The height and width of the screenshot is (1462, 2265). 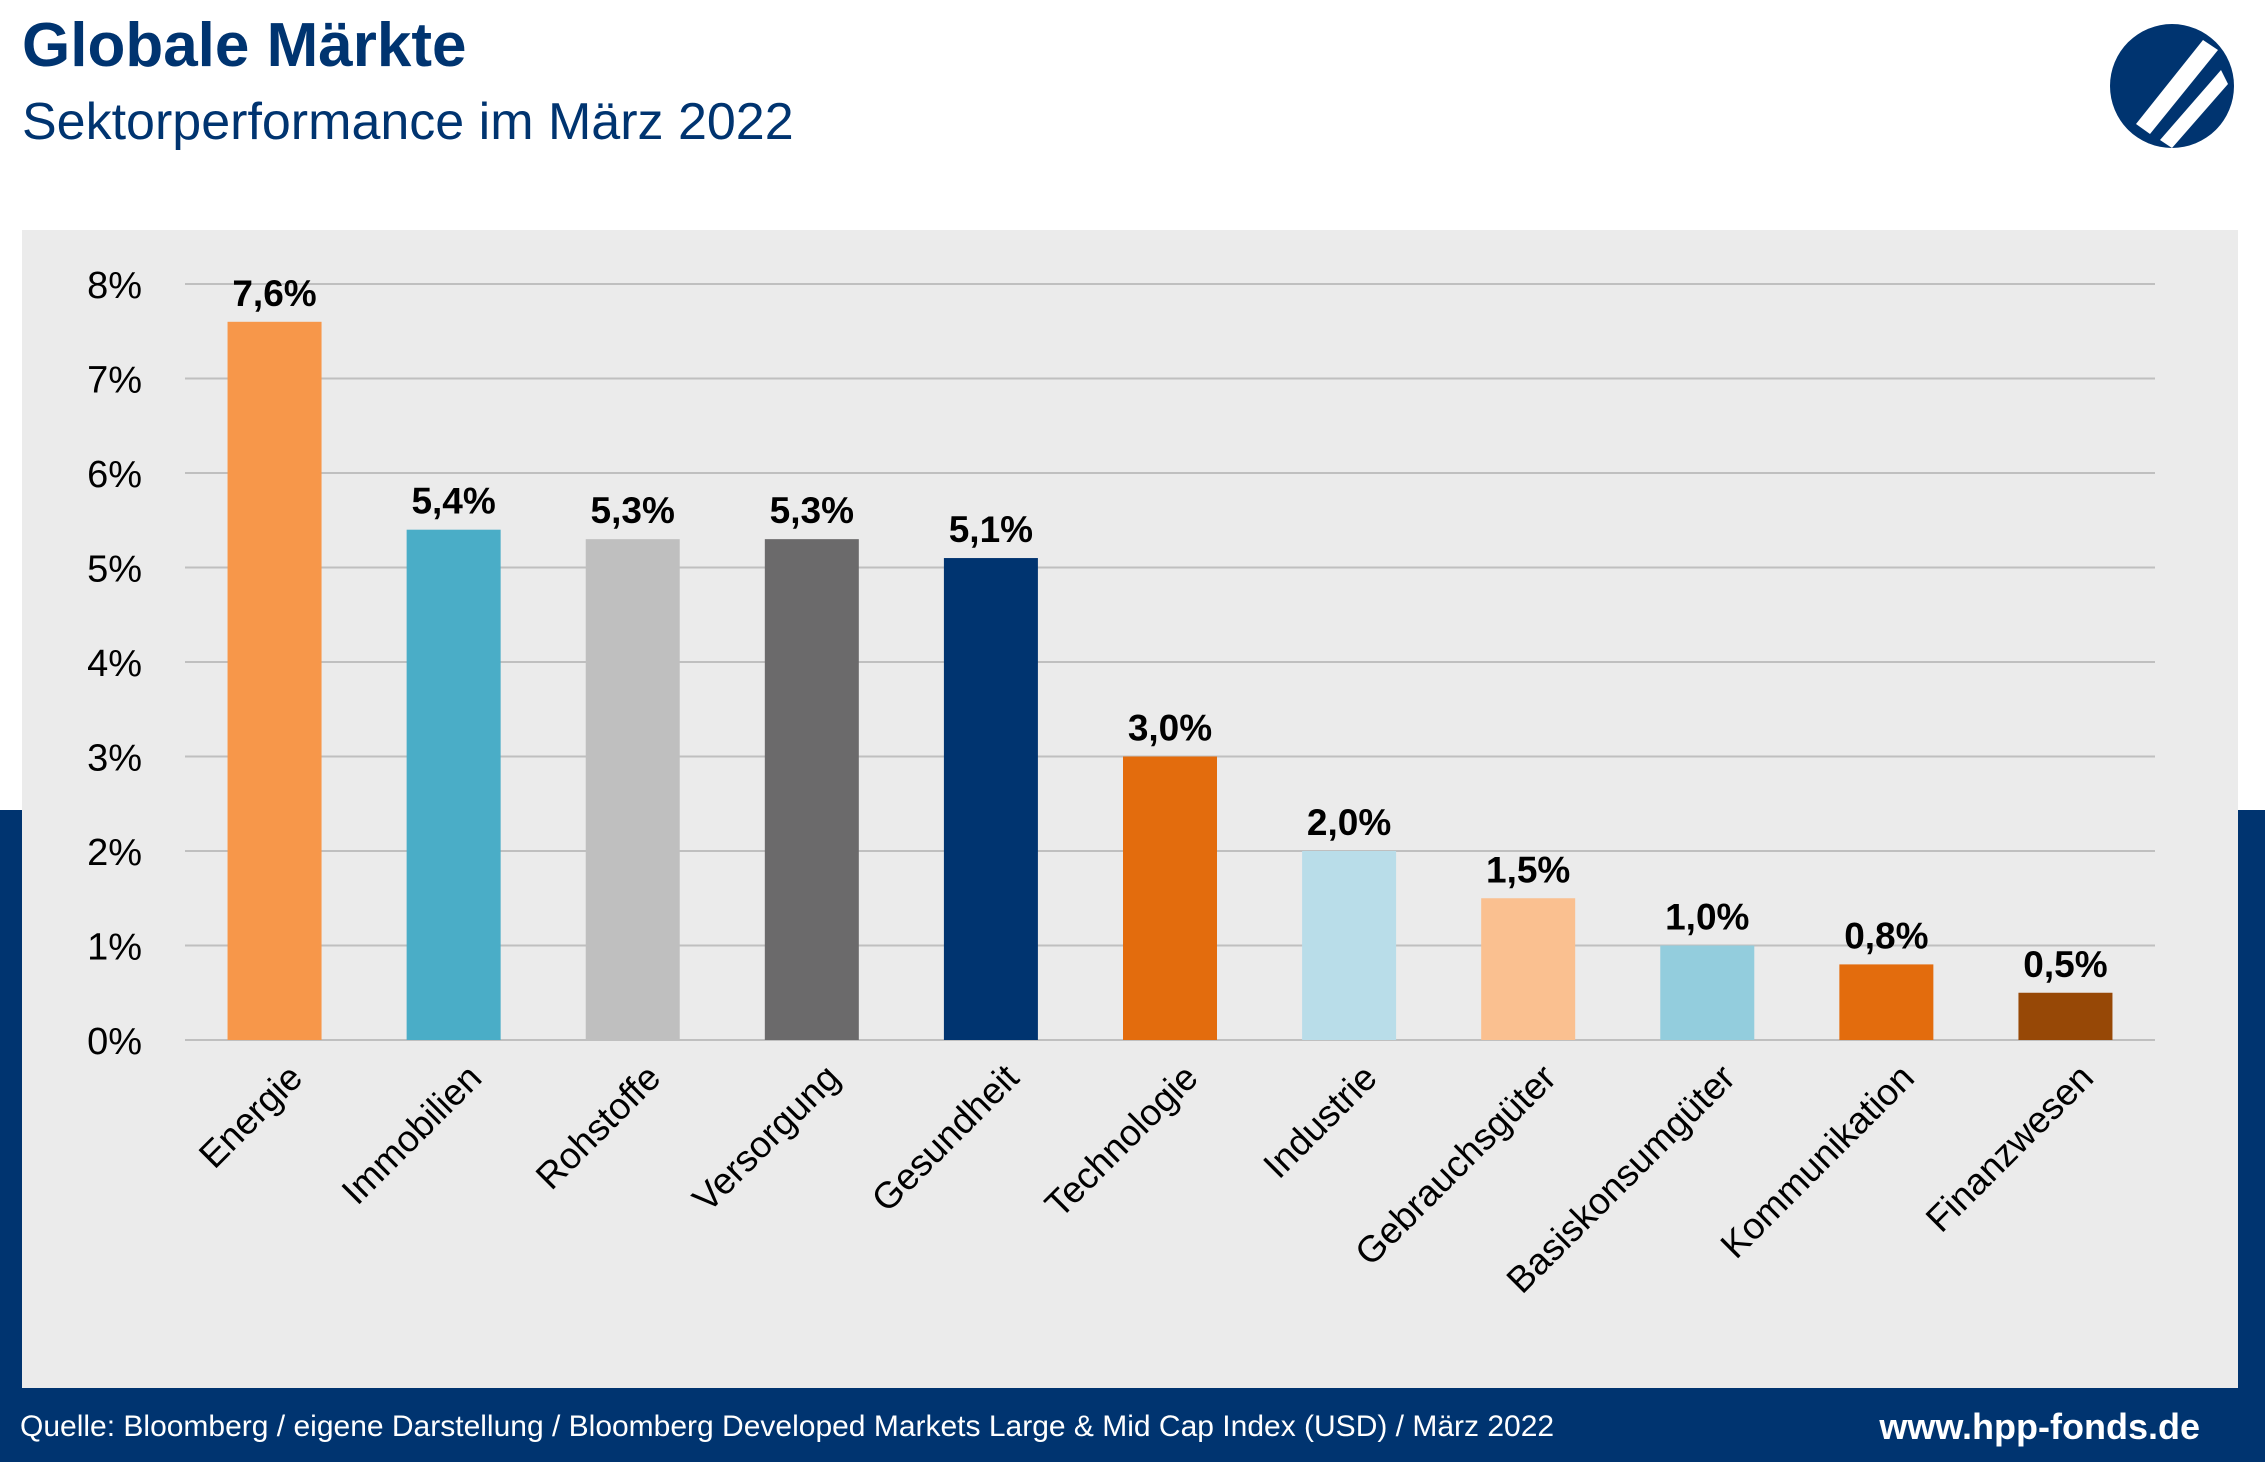 I want to click on data-label: 5,4%, so click(x=453, y=501).